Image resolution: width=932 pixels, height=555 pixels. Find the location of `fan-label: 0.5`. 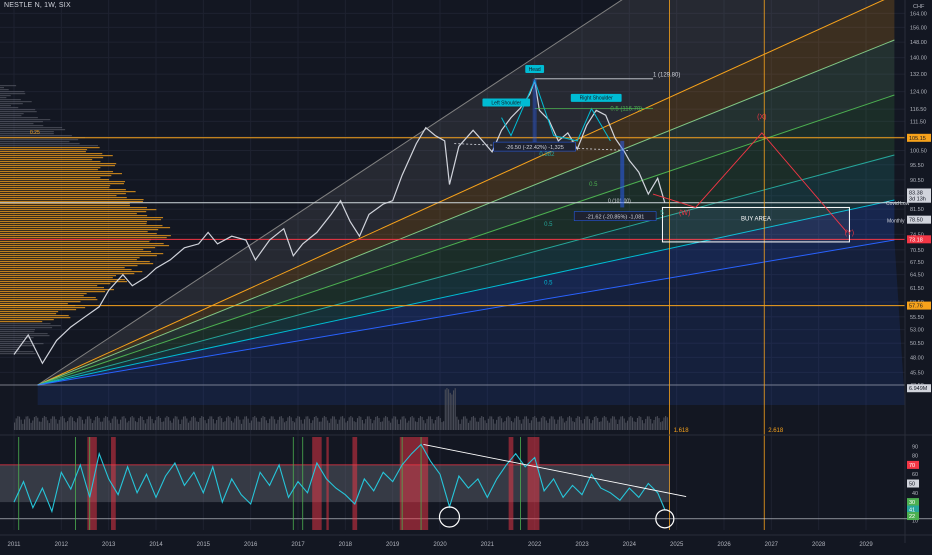

fan-label: 0.5 is located at coordinates (548, 283).